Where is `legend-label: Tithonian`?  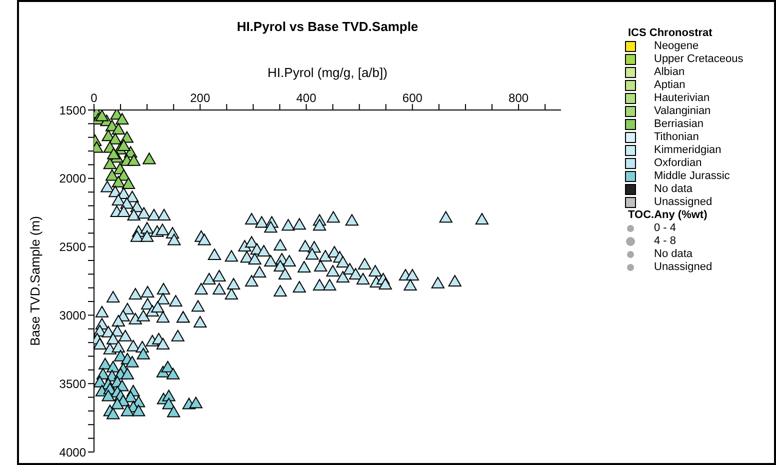
legend-label: Tithonian is located at coordinates (676, 137).